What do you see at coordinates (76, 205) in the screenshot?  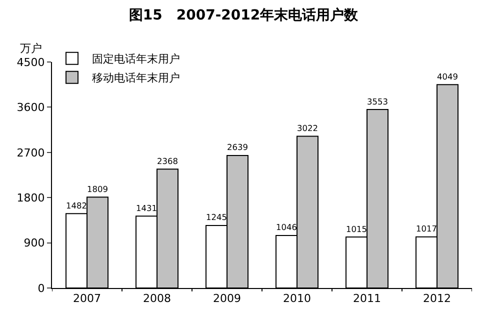 I see `data-label: 1482` at bounding box center [76, 205].